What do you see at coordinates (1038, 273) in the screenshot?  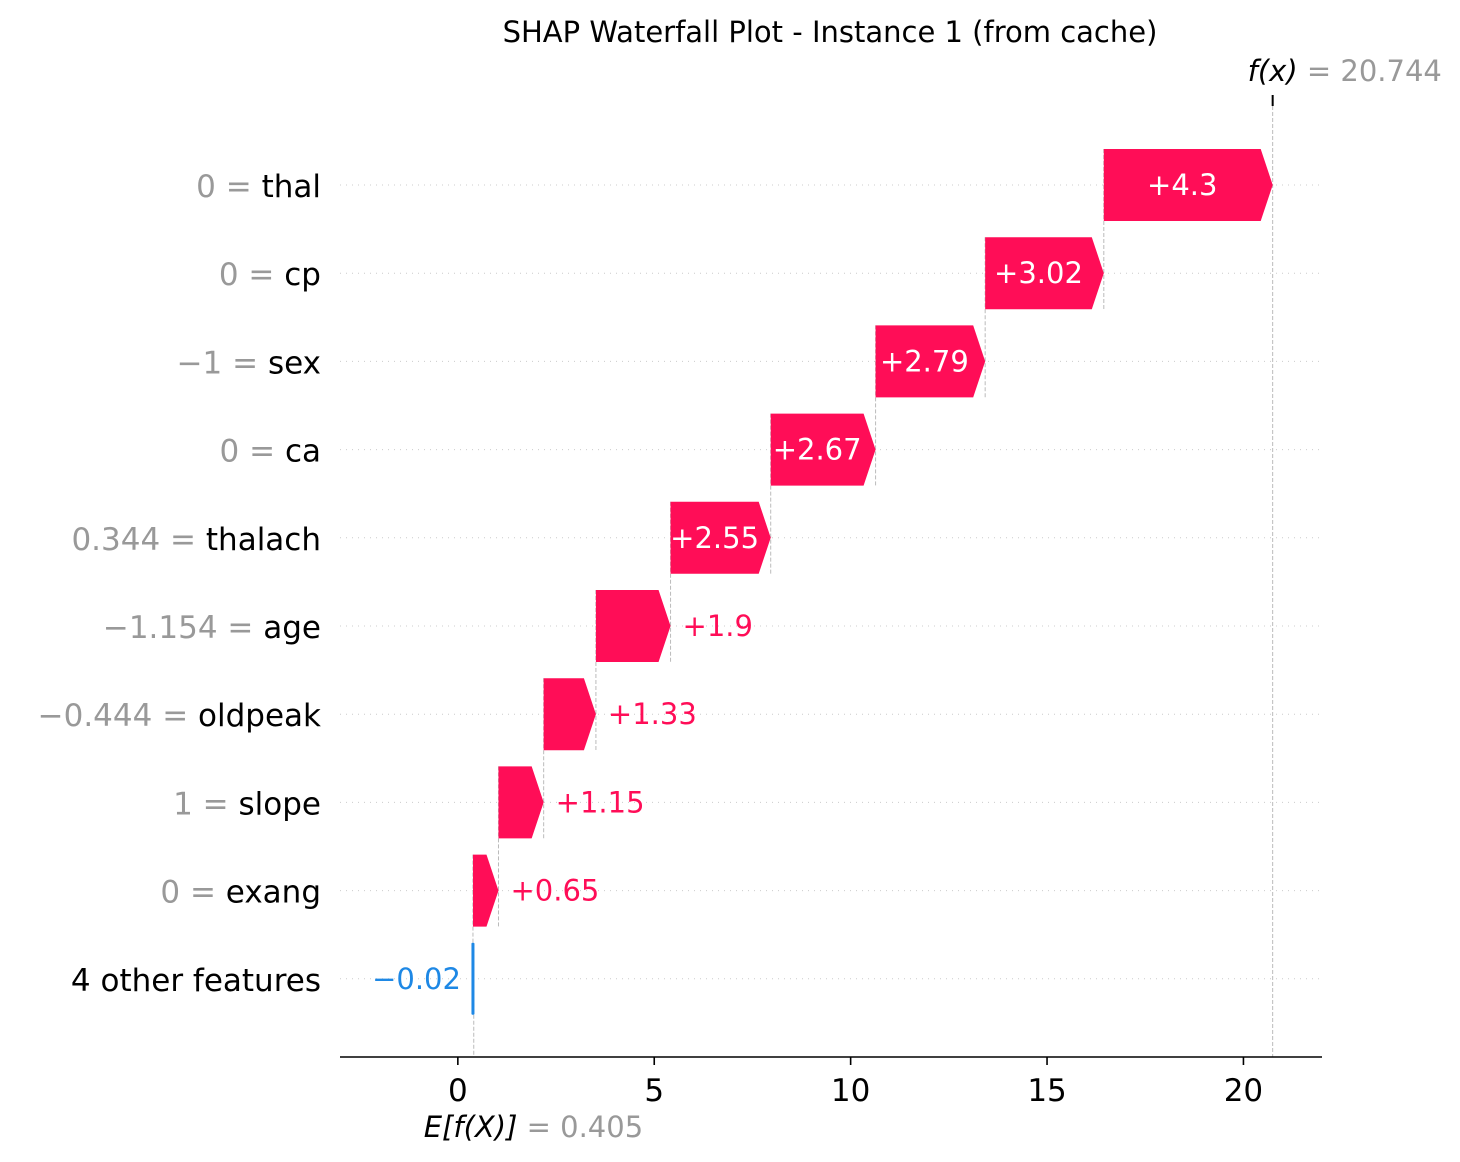 I see `contribution-label: +3.02` at bounding box center [1038, 273].